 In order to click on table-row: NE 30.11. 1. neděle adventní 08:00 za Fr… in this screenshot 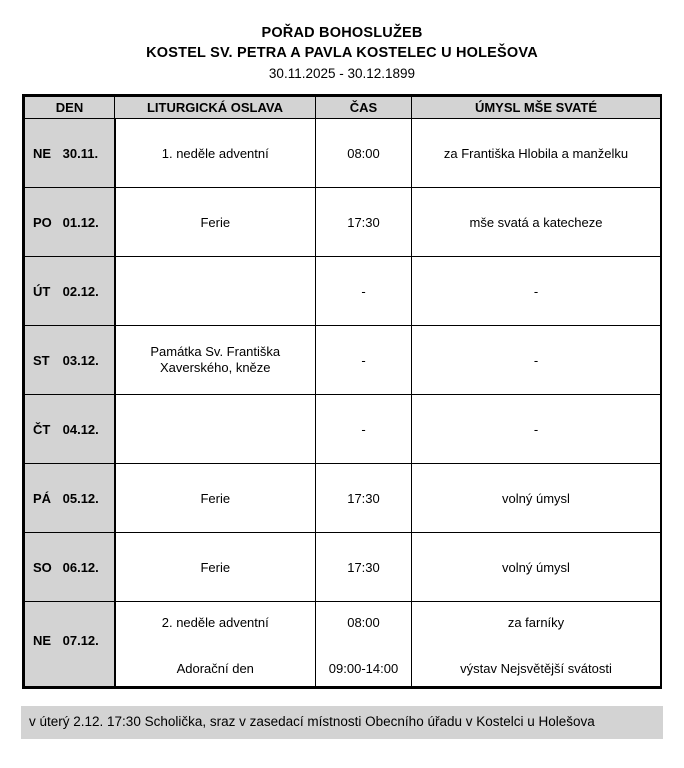, I will do `click(342, 153)`.